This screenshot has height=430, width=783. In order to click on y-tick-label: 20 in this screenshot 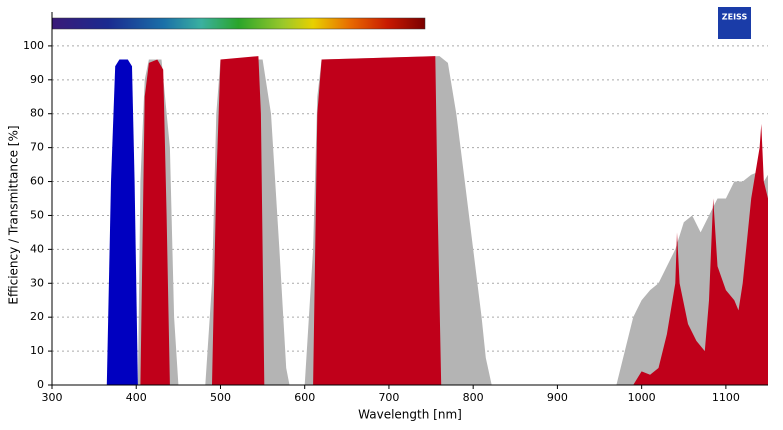, I will do `click(37, 316)`.